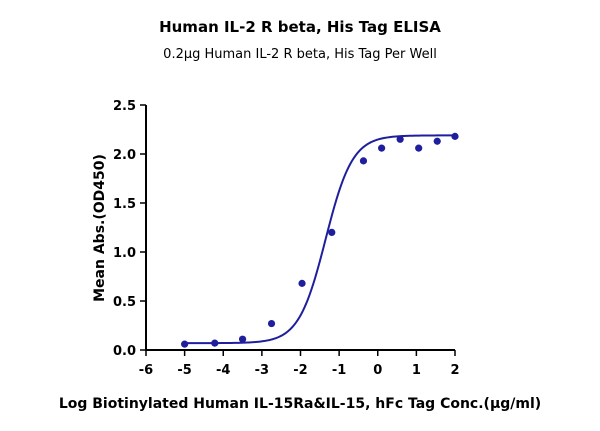 The height and width of the screenshot is (431, 600). Describe the element at coordinates (339, 370) in the screenshot. I see `x-tick-label: -1` at that location.